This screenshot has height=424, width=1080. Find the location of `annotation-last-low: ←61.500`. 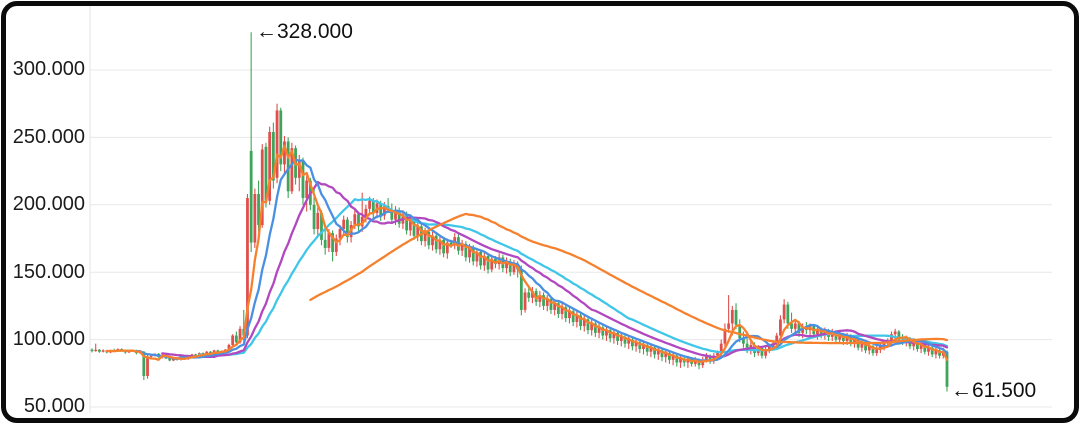

annotation-last-low: ←61.500 is located at coordinates (994, 390).